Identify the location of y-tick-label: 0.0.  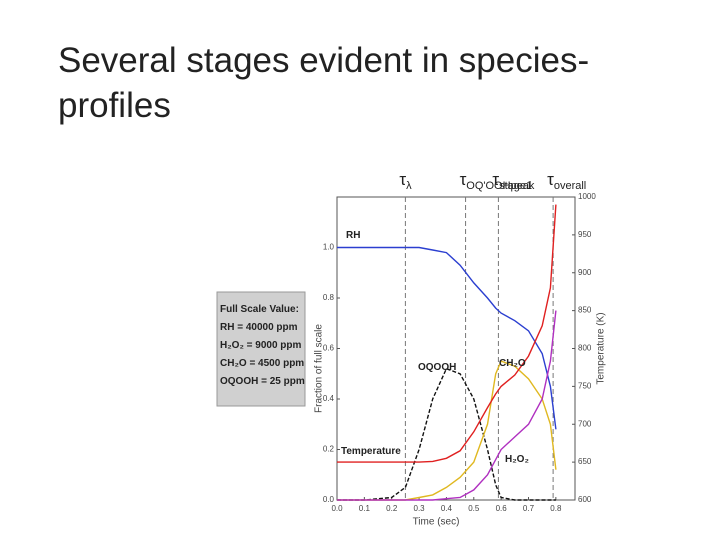
(329, 499).